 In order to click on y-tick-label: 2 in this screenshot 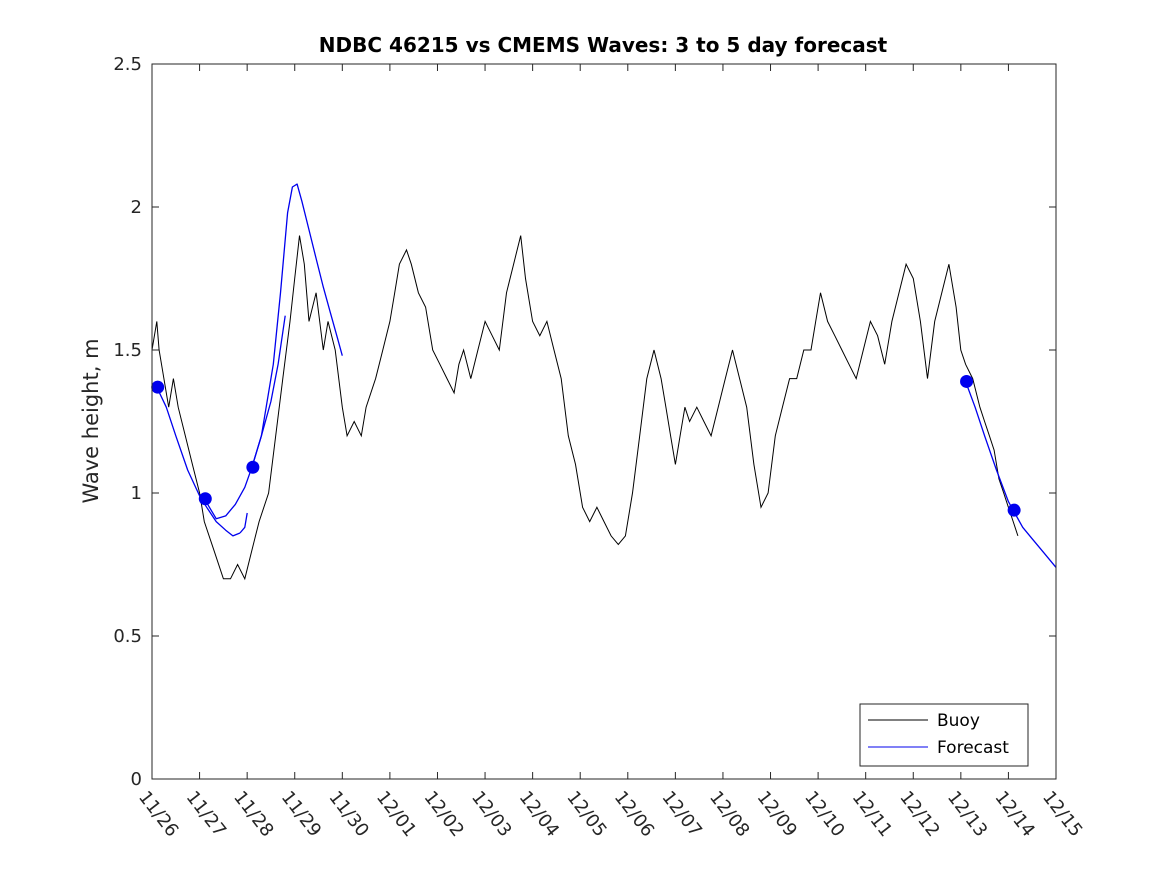, I will do `click(136, 207)`.